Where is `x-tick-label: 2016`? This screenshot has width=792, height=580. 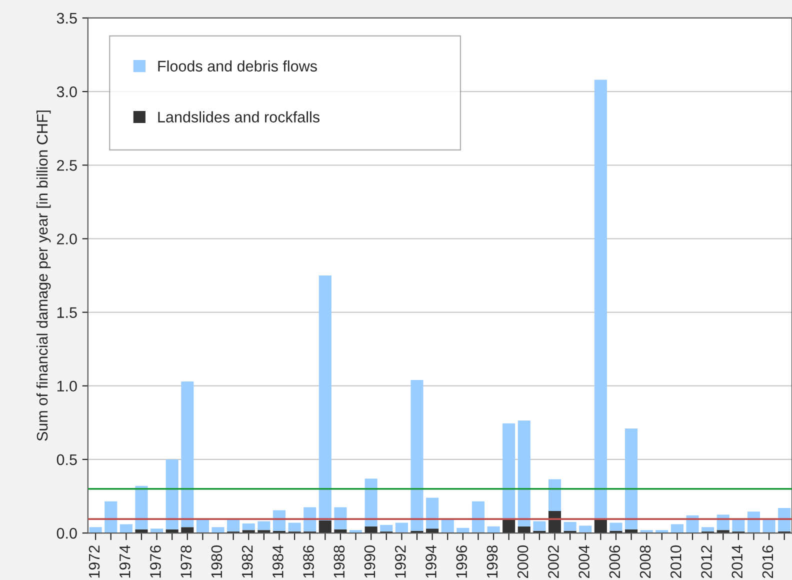 x-tick-label: 2016 is located at coordinates (768, 561).